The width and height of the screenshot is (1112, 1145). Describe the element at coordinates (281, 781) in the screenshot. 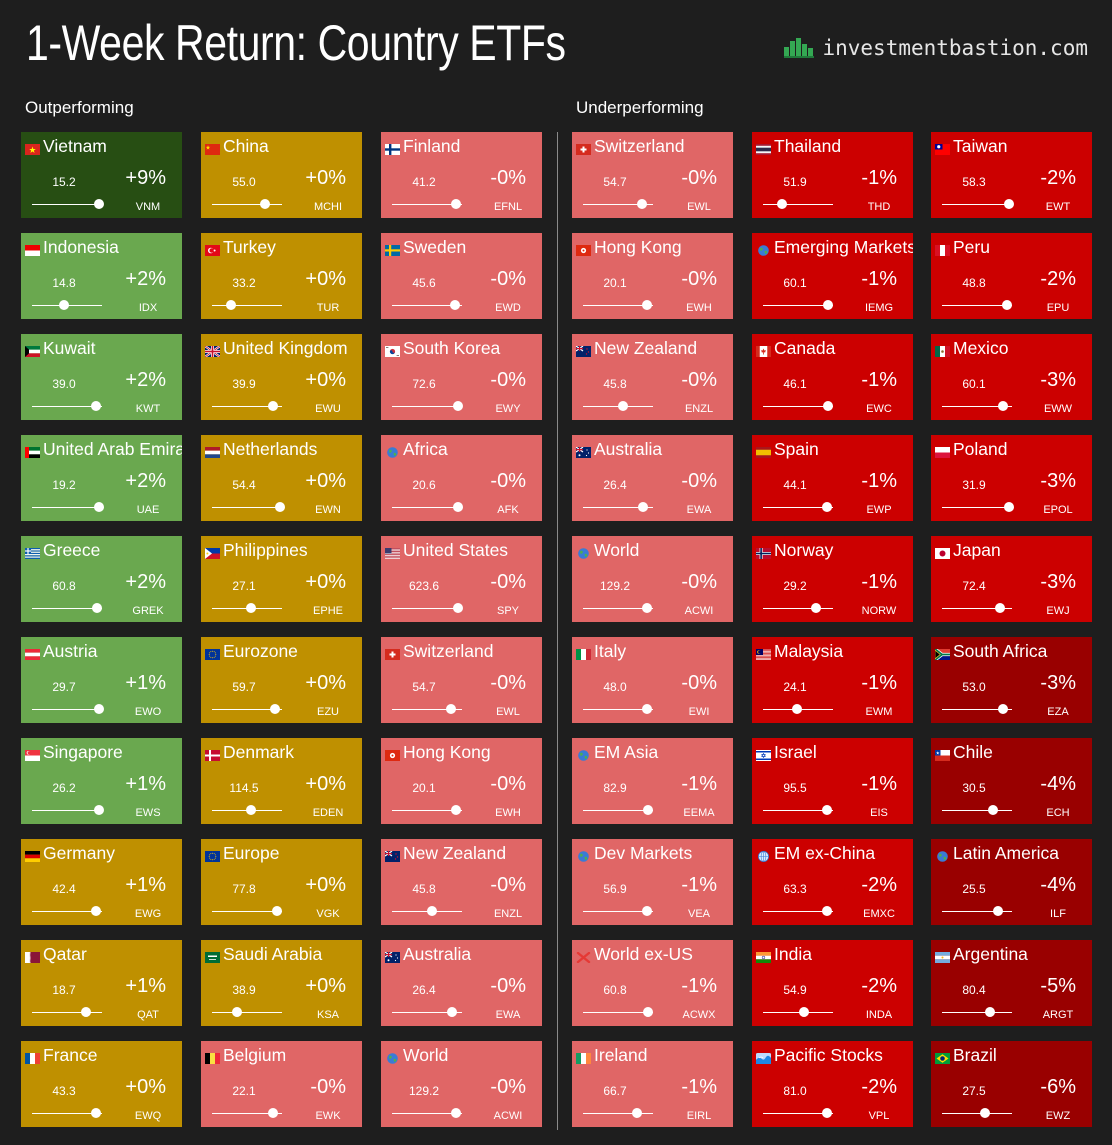

I see `etf-tile-eden: Denmark 114.5 +0% EDEN` at that location.